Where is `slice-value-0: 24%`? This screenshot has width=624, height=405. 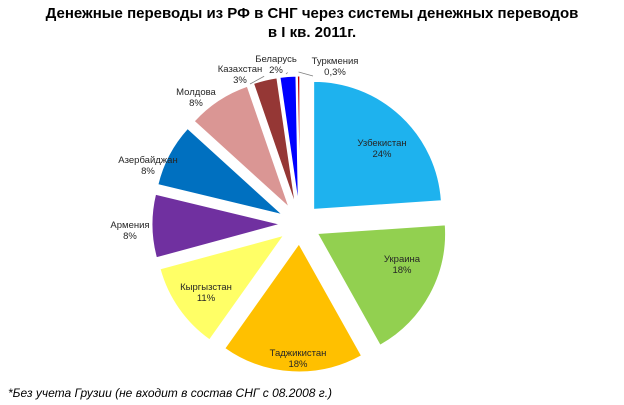 slice-value-0: 24% is located at coordinates (382, 154).